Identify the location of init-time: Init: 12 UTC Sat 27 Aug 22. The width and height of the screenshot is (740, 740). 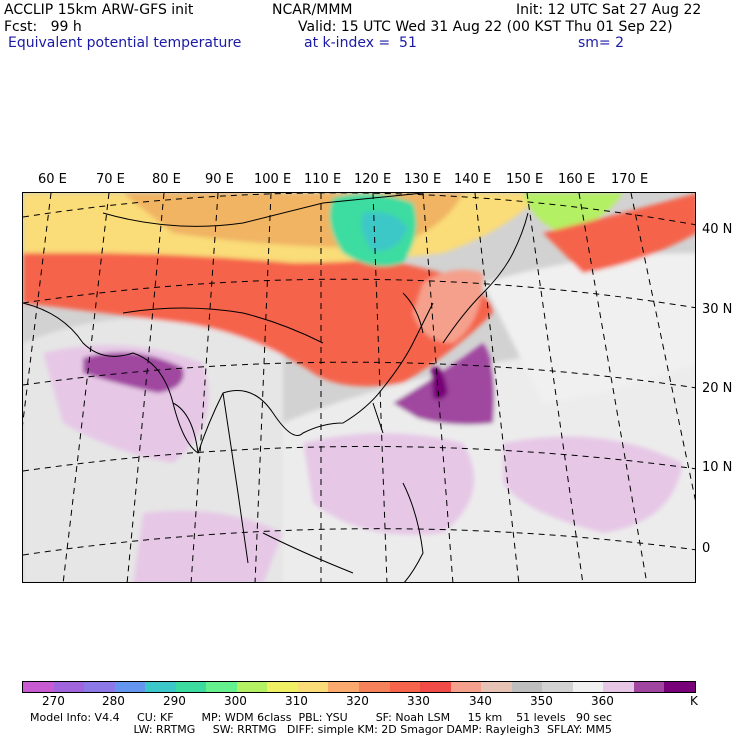
(609, 10).